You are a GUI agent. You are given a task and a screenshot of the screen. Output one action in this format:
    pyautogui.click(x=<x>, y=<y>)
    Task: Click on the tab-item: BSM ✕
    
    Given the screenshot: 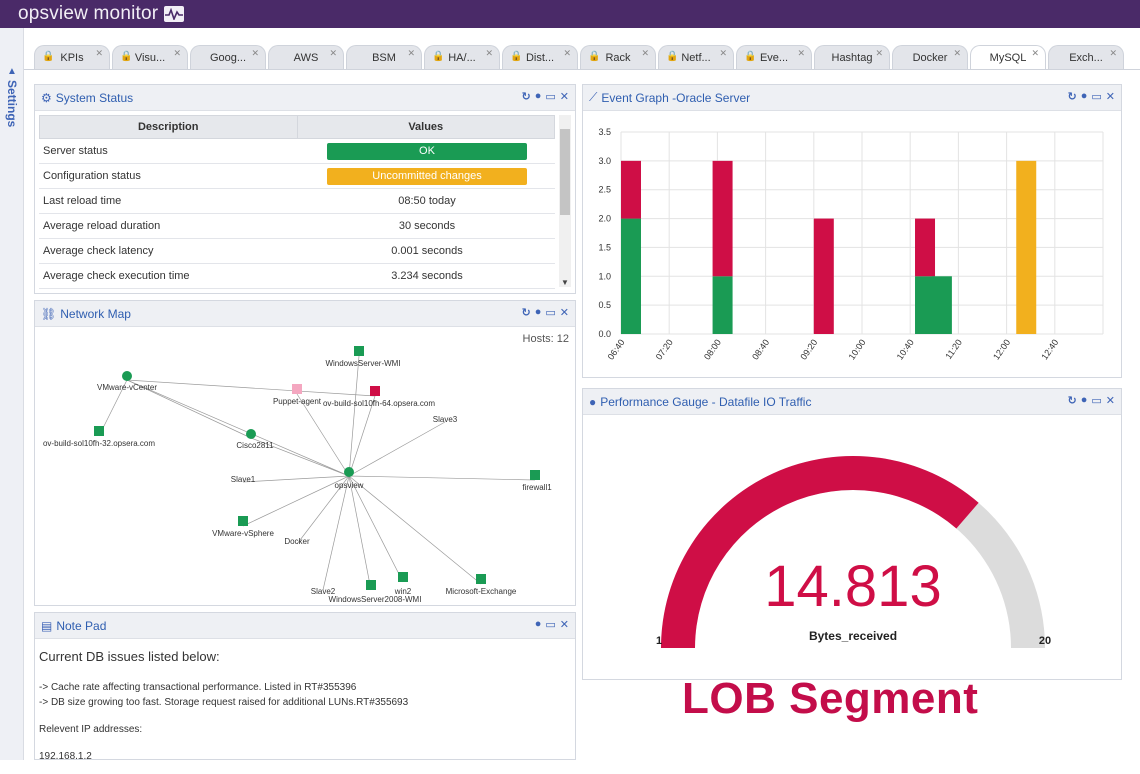 What is the action you would take?
    pyautogui.click(x=384, y=57)
    